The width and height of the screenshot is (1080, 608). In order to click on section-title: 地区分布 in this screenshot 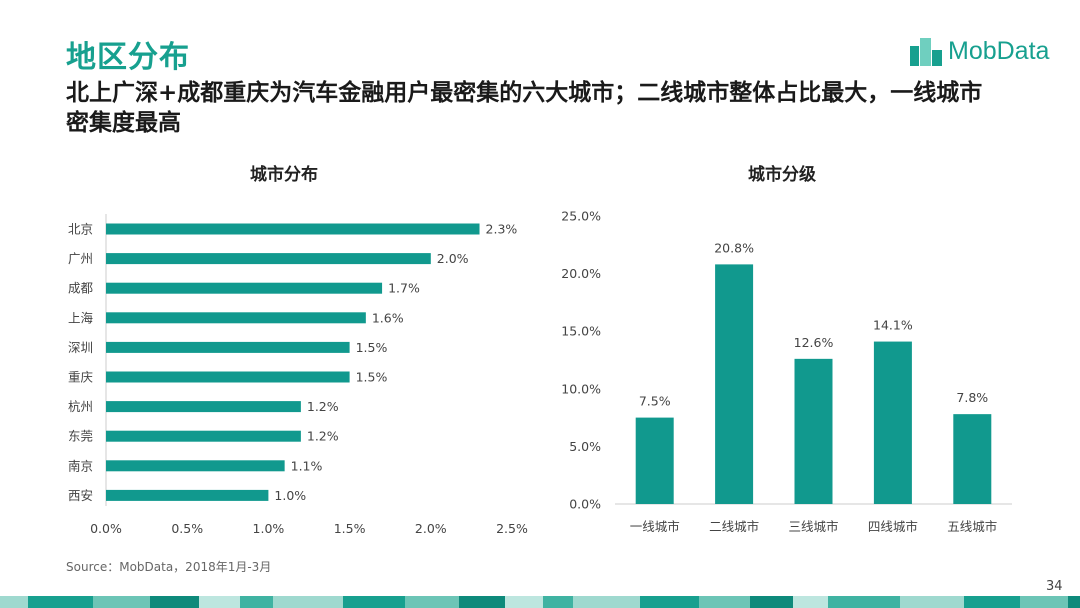, I will do `click(128, 57)`.